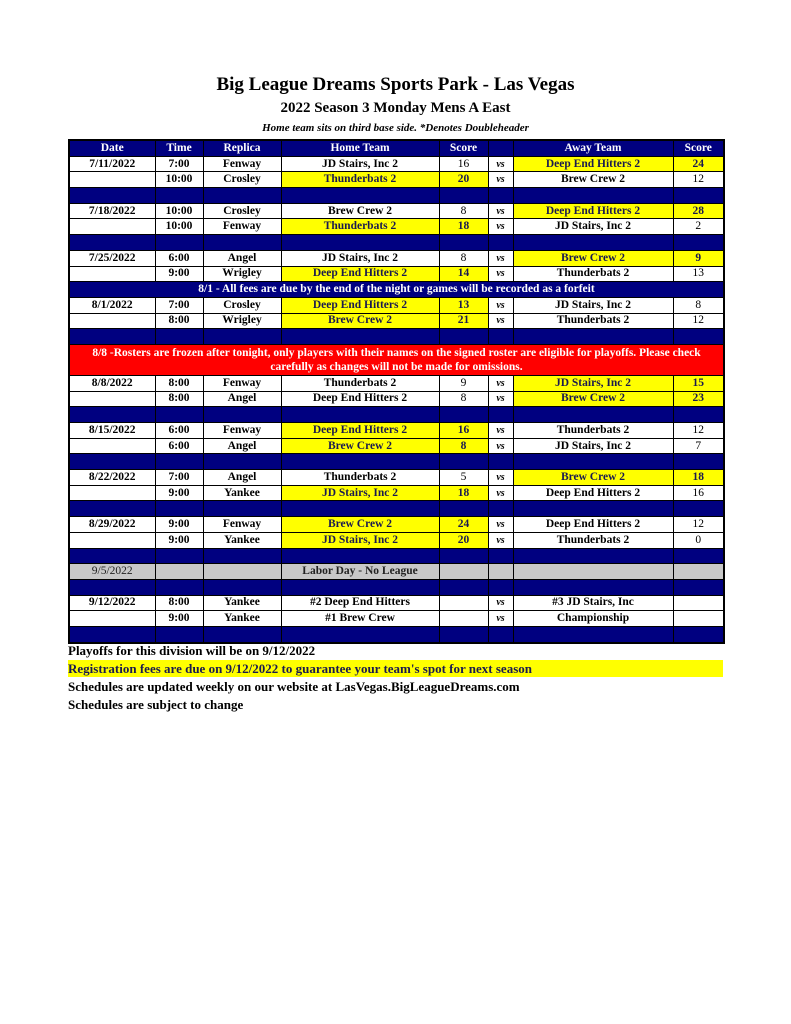 This screenshot has width=791, height=1024. I want to click on time-cell, so click(179, 571).